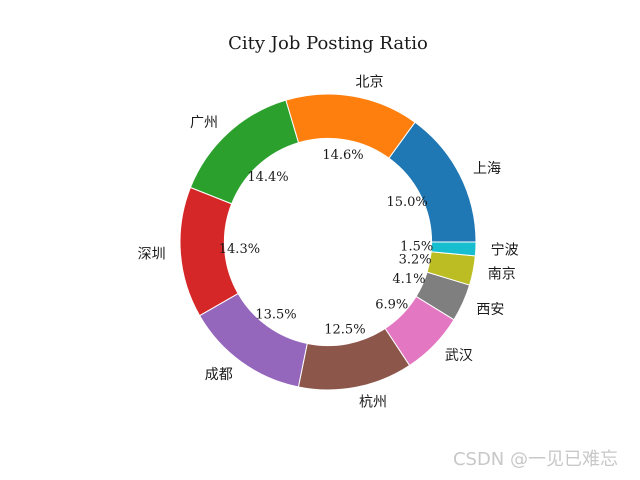 Image resolution: width=640 pixels, height=480 pixels. Describe the element at coordinates (415, 260) in the screenshot. I see `percent-label: 3.2%` at that location.